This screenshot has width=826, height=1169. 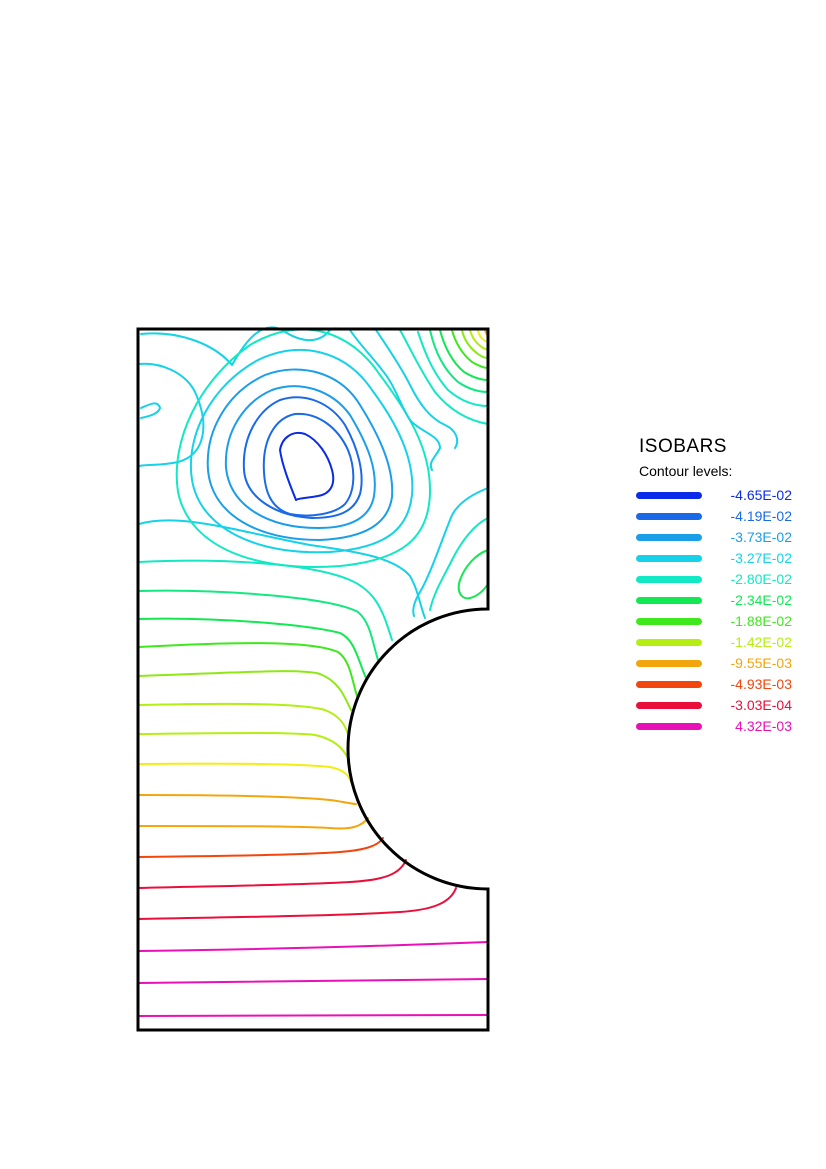 I want to click on legend-level-label: -3.73E-02, so click(x=761, y=537).